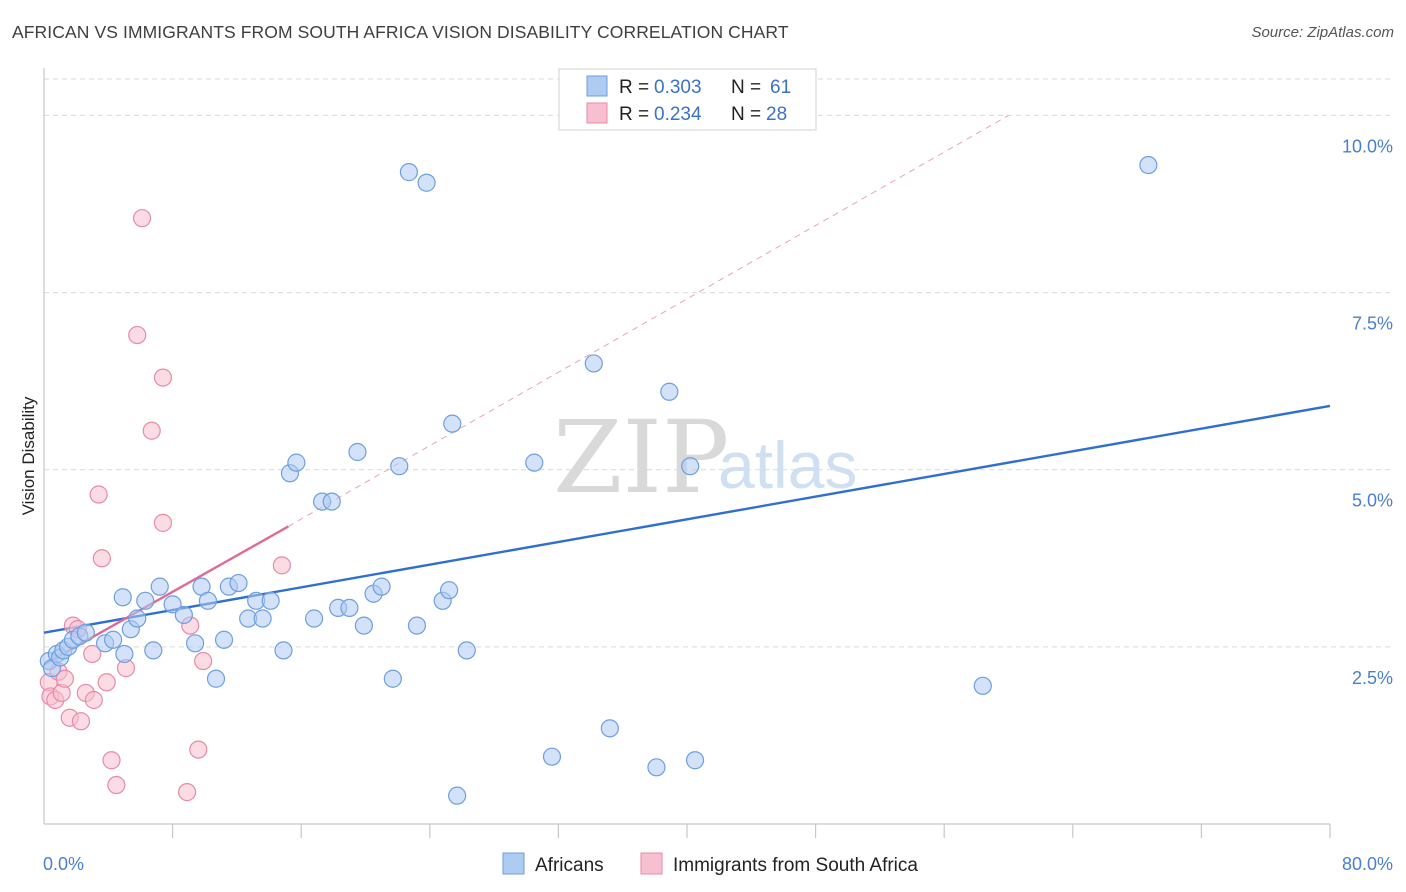 This screenshot has height=892, width=1406. Describe the element at coordinates (651, 863) in the screenshot. I see `series-legend-swatch-immigrants` at that location.